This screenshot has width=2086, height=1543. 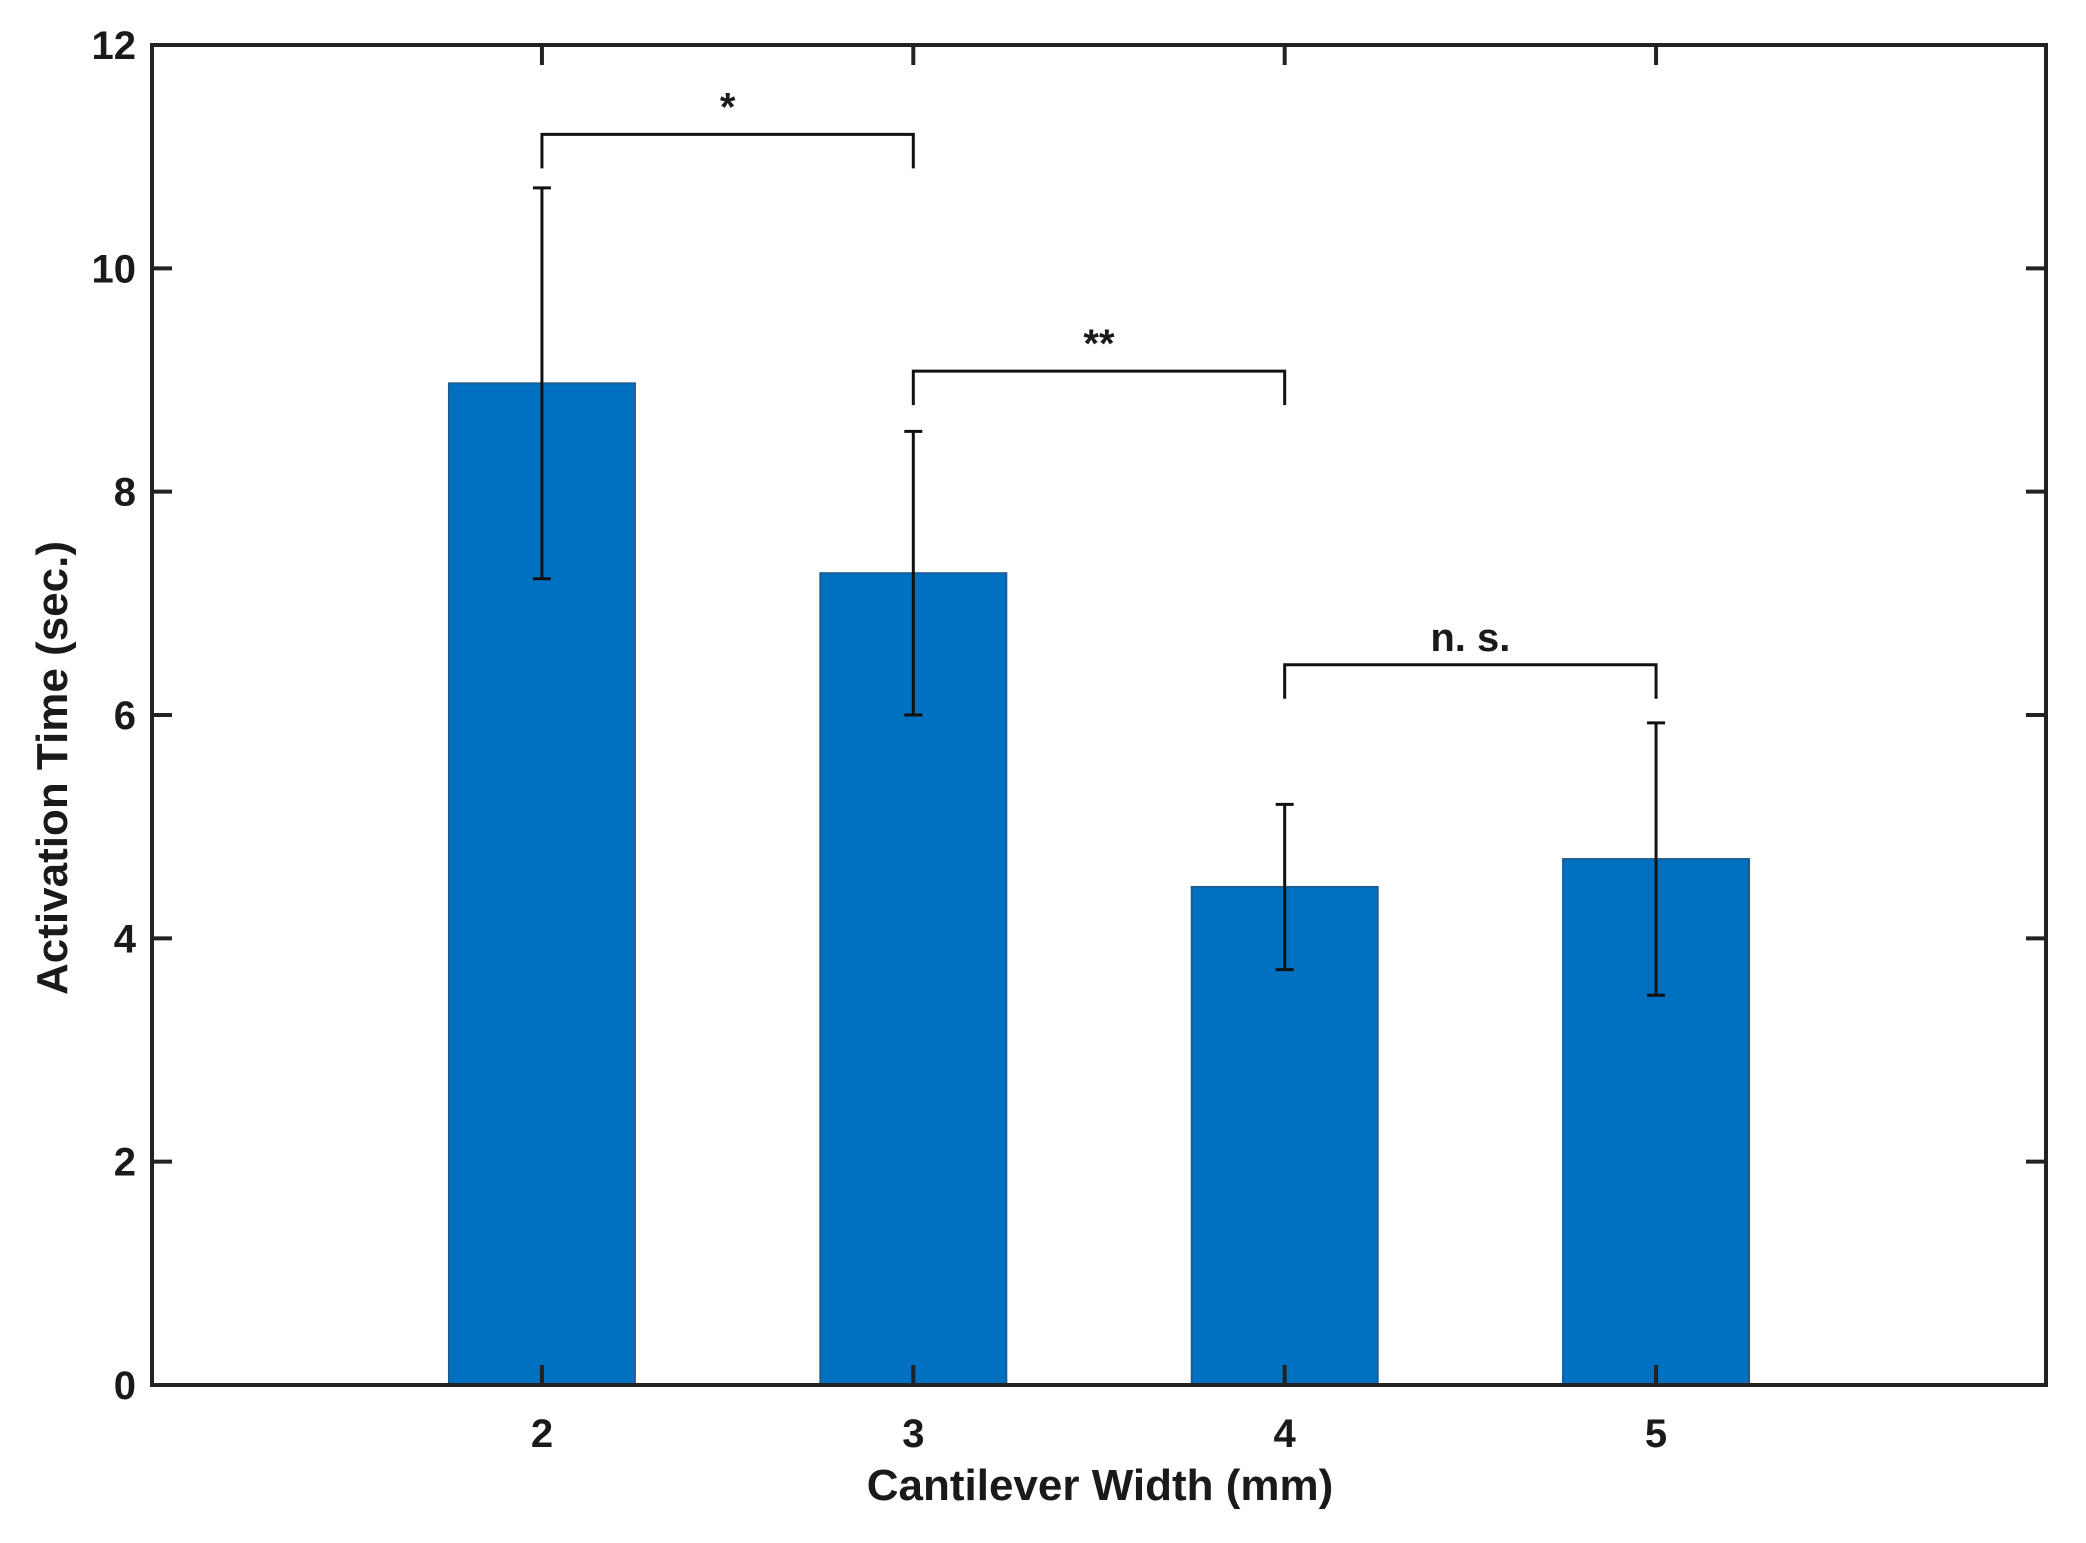 I want to click on y-tick-label-6: 6, so click(x=125, y=716).